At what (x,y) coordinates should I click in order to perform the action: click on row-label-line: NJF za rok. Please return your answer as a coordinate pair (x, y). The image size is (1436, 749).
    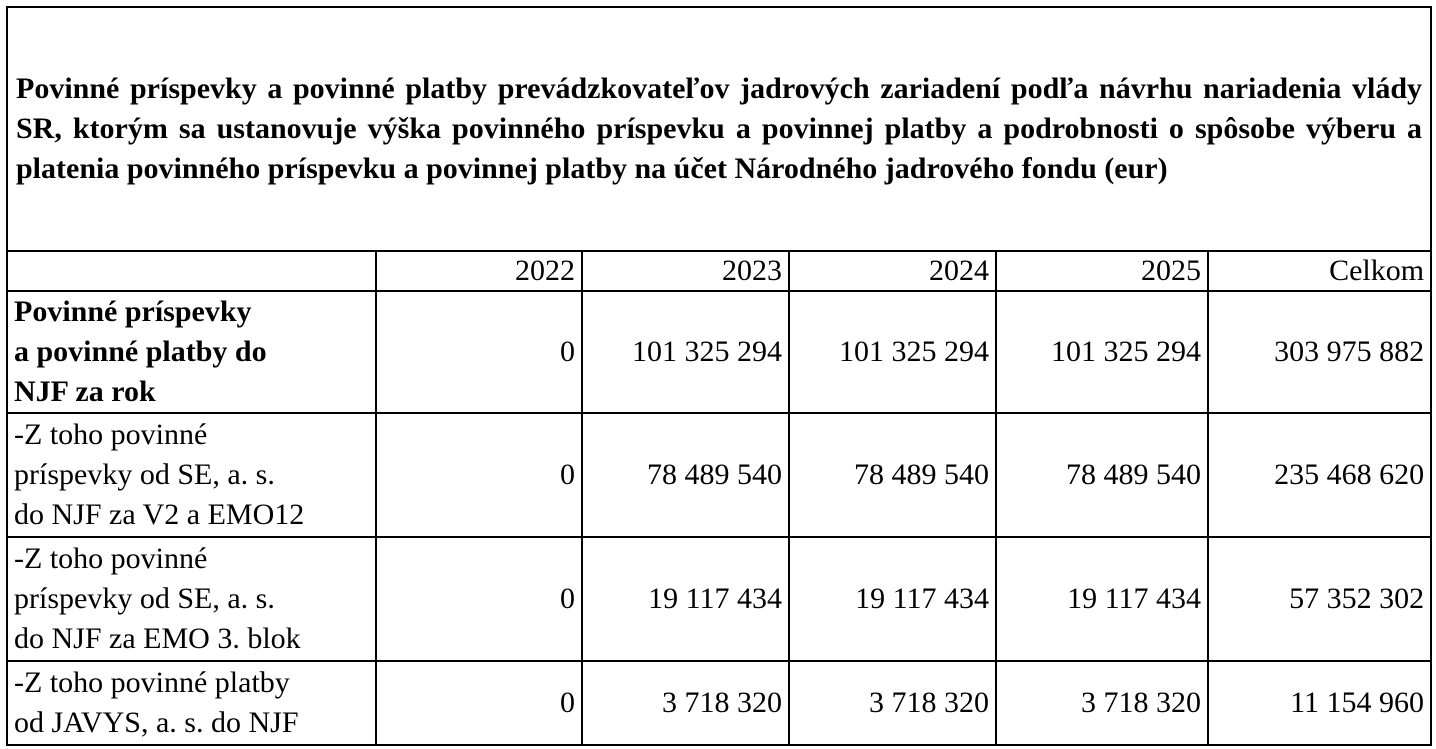
    Looking at the image, I should click on (85, 391).